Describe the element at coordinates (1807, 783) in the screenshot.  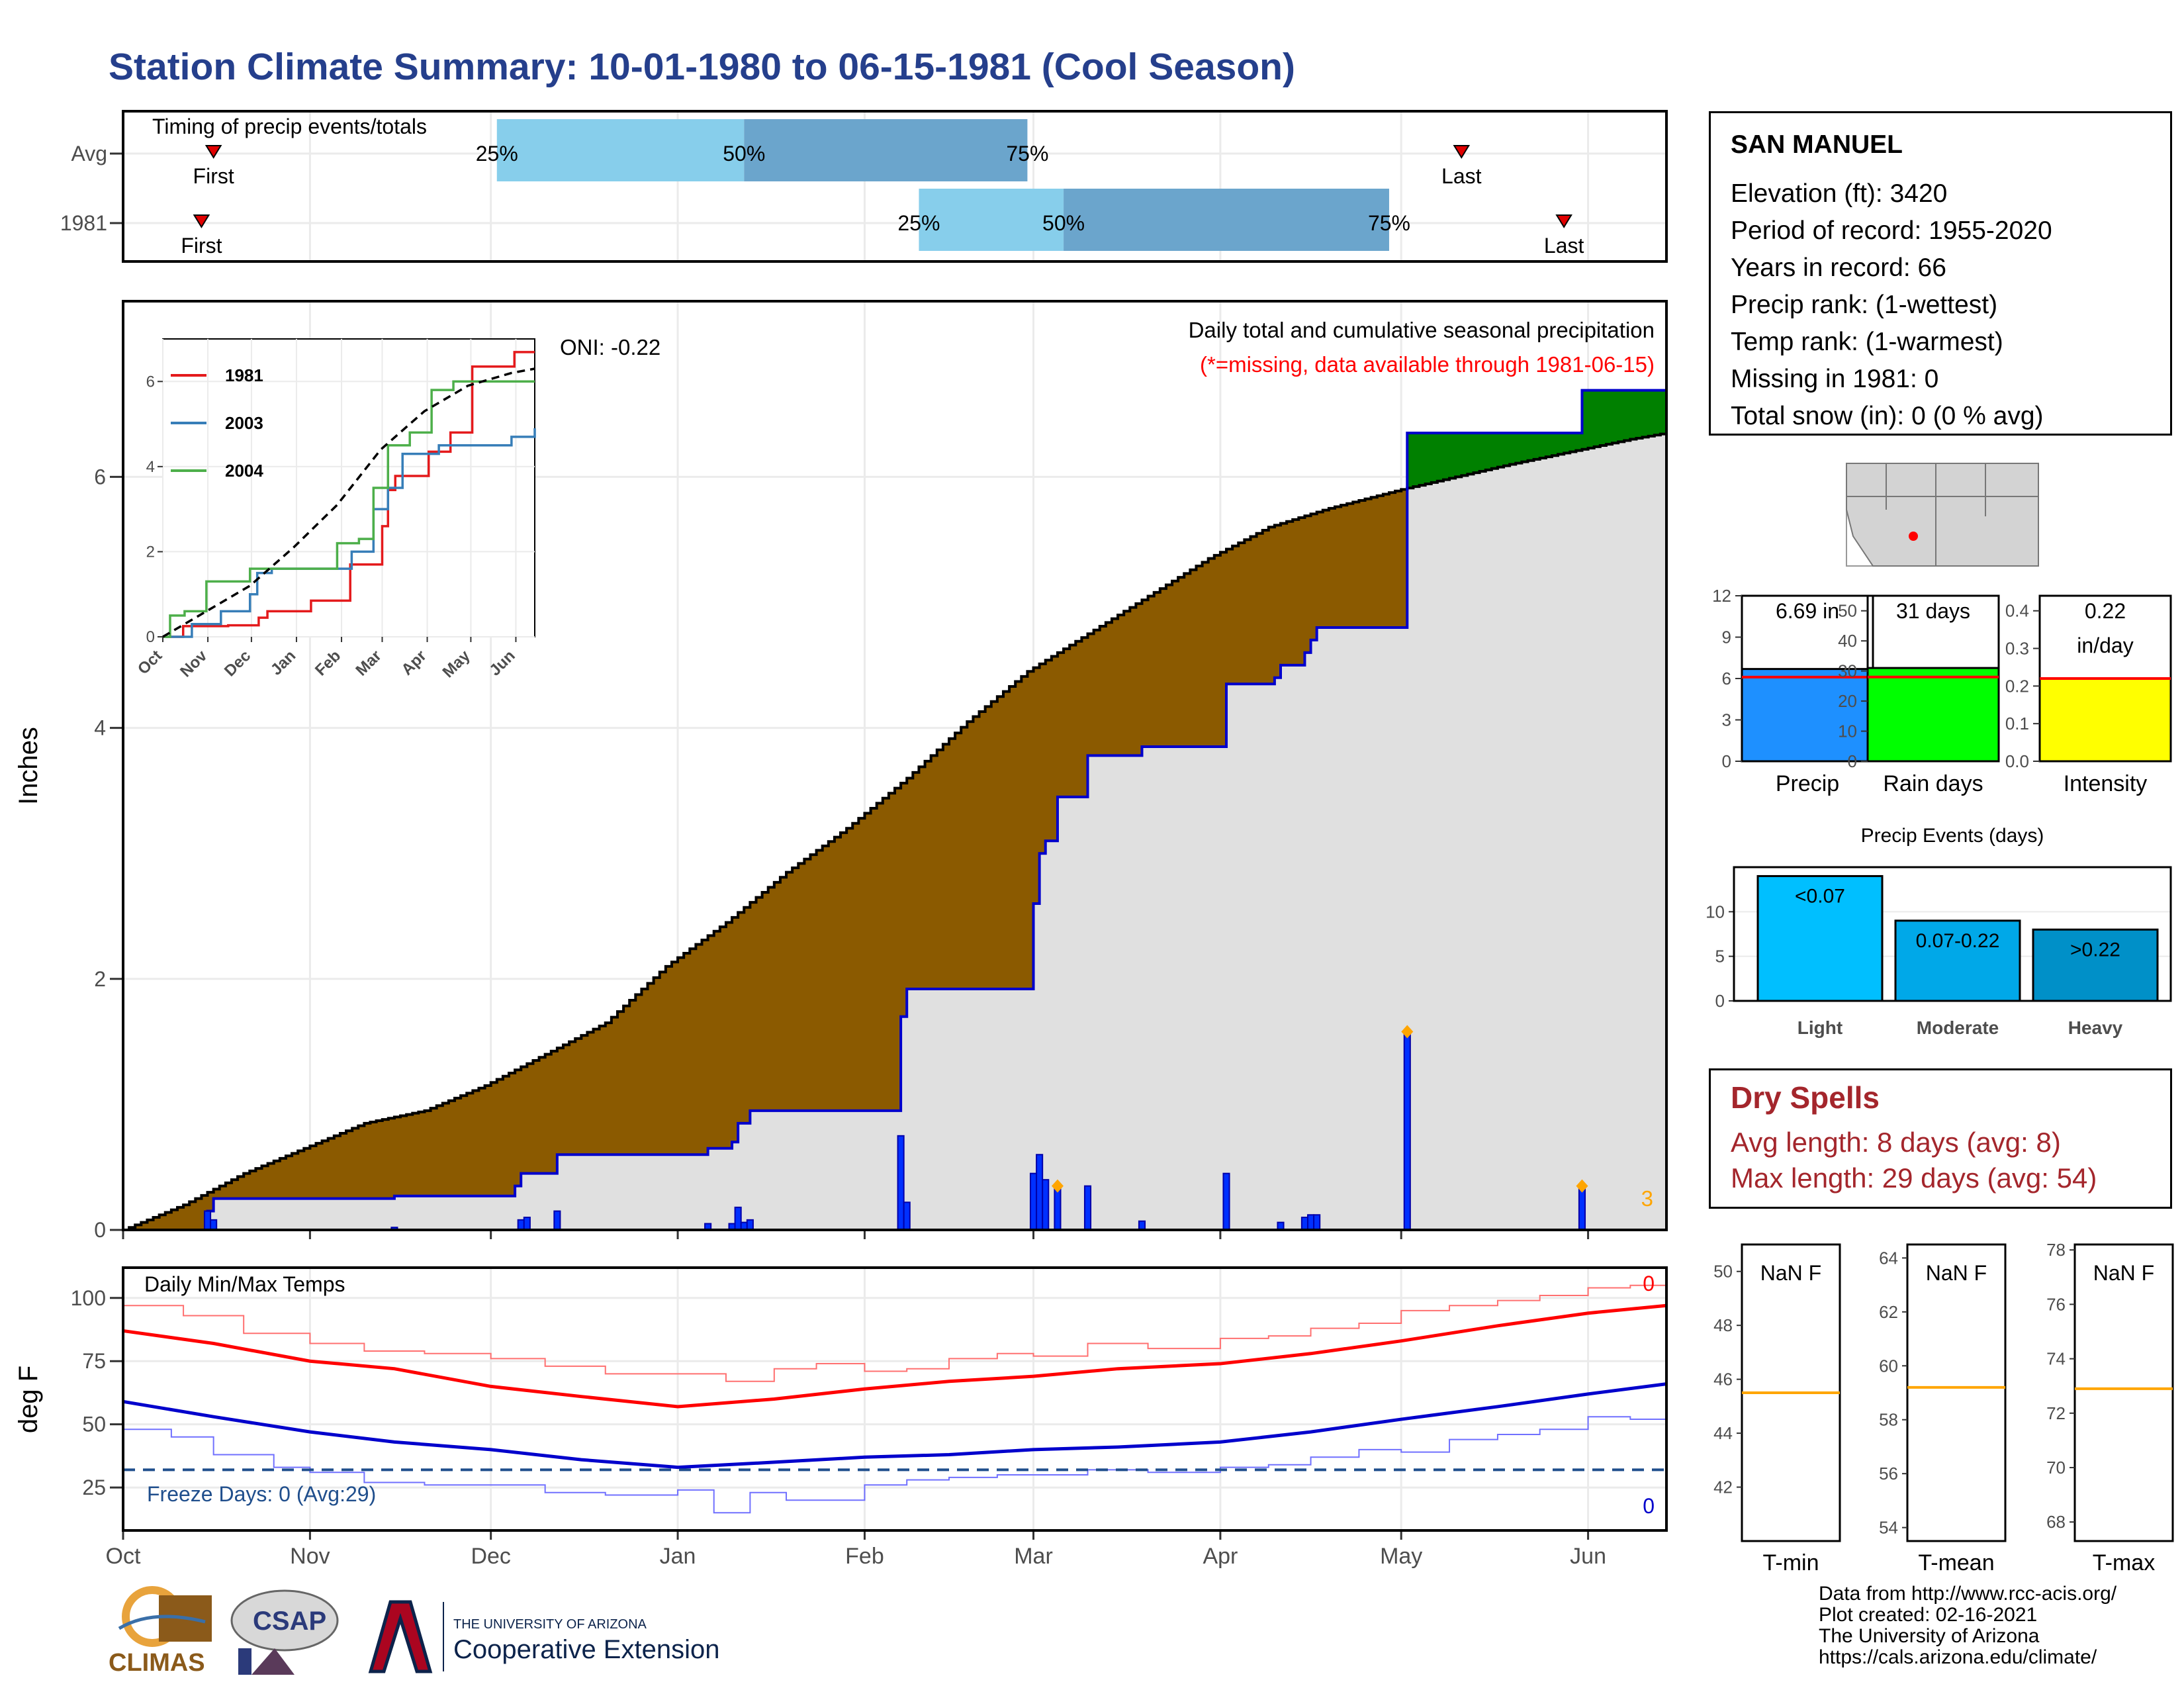
I see `season-bar-name: Precip` at that location.